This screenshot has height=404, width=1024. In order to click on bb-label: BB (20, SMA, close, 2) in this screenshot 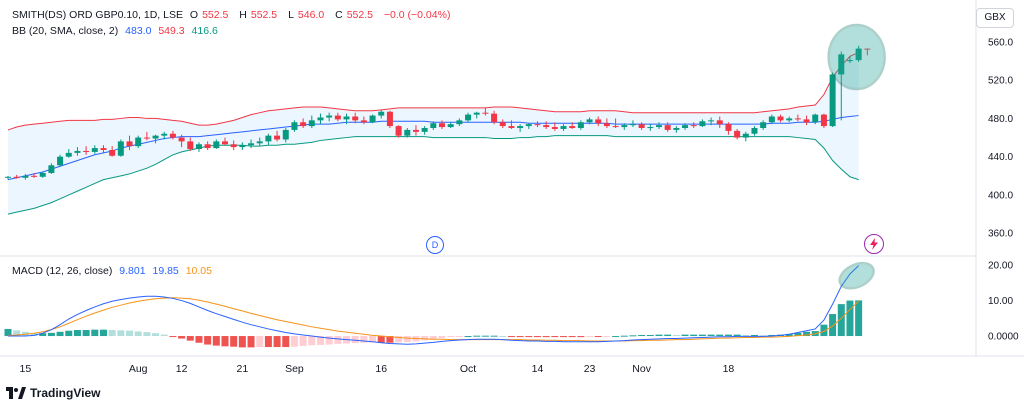, I will do `click(65, 31)`.